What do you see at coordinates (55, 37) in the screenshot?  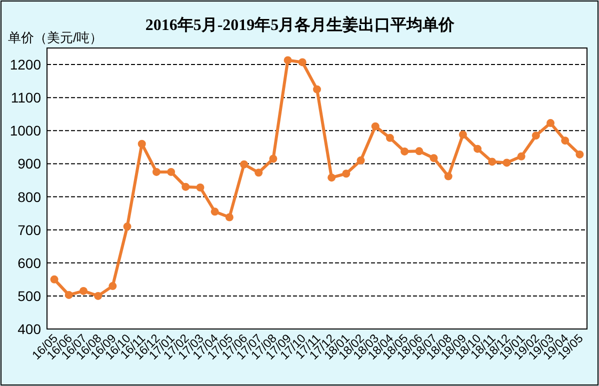 I see `y-axis-title: 单价（美元/吨）` at bounding box center [55, 37].